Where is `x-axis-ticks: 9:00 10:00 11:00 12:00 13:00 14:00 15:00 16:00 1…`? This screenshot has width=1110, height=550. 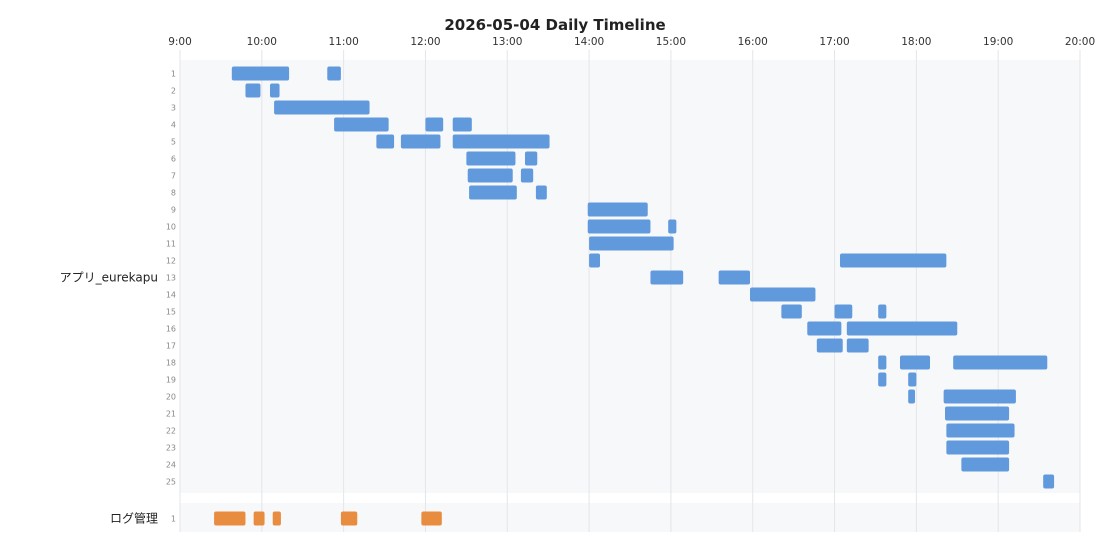 x-axis-ticks: 9:00 10:00 11:00 12:00 13:00 14:00 15:00 16:00 1… is located at coordinates (631, 42).